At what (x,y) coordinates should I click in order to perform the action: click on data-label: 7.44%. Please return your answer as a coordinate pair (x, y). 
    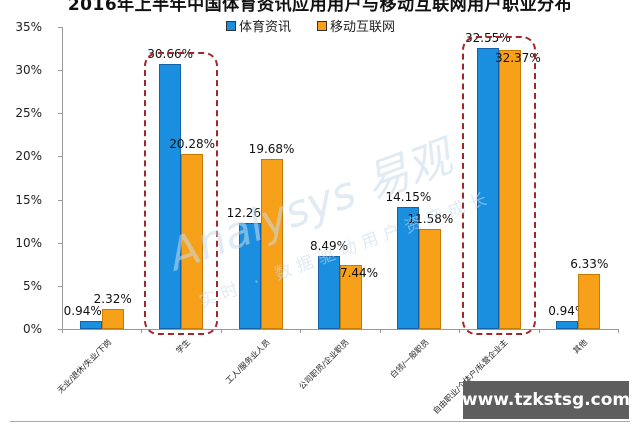
    Looking at the image, I should click on (359, 272).